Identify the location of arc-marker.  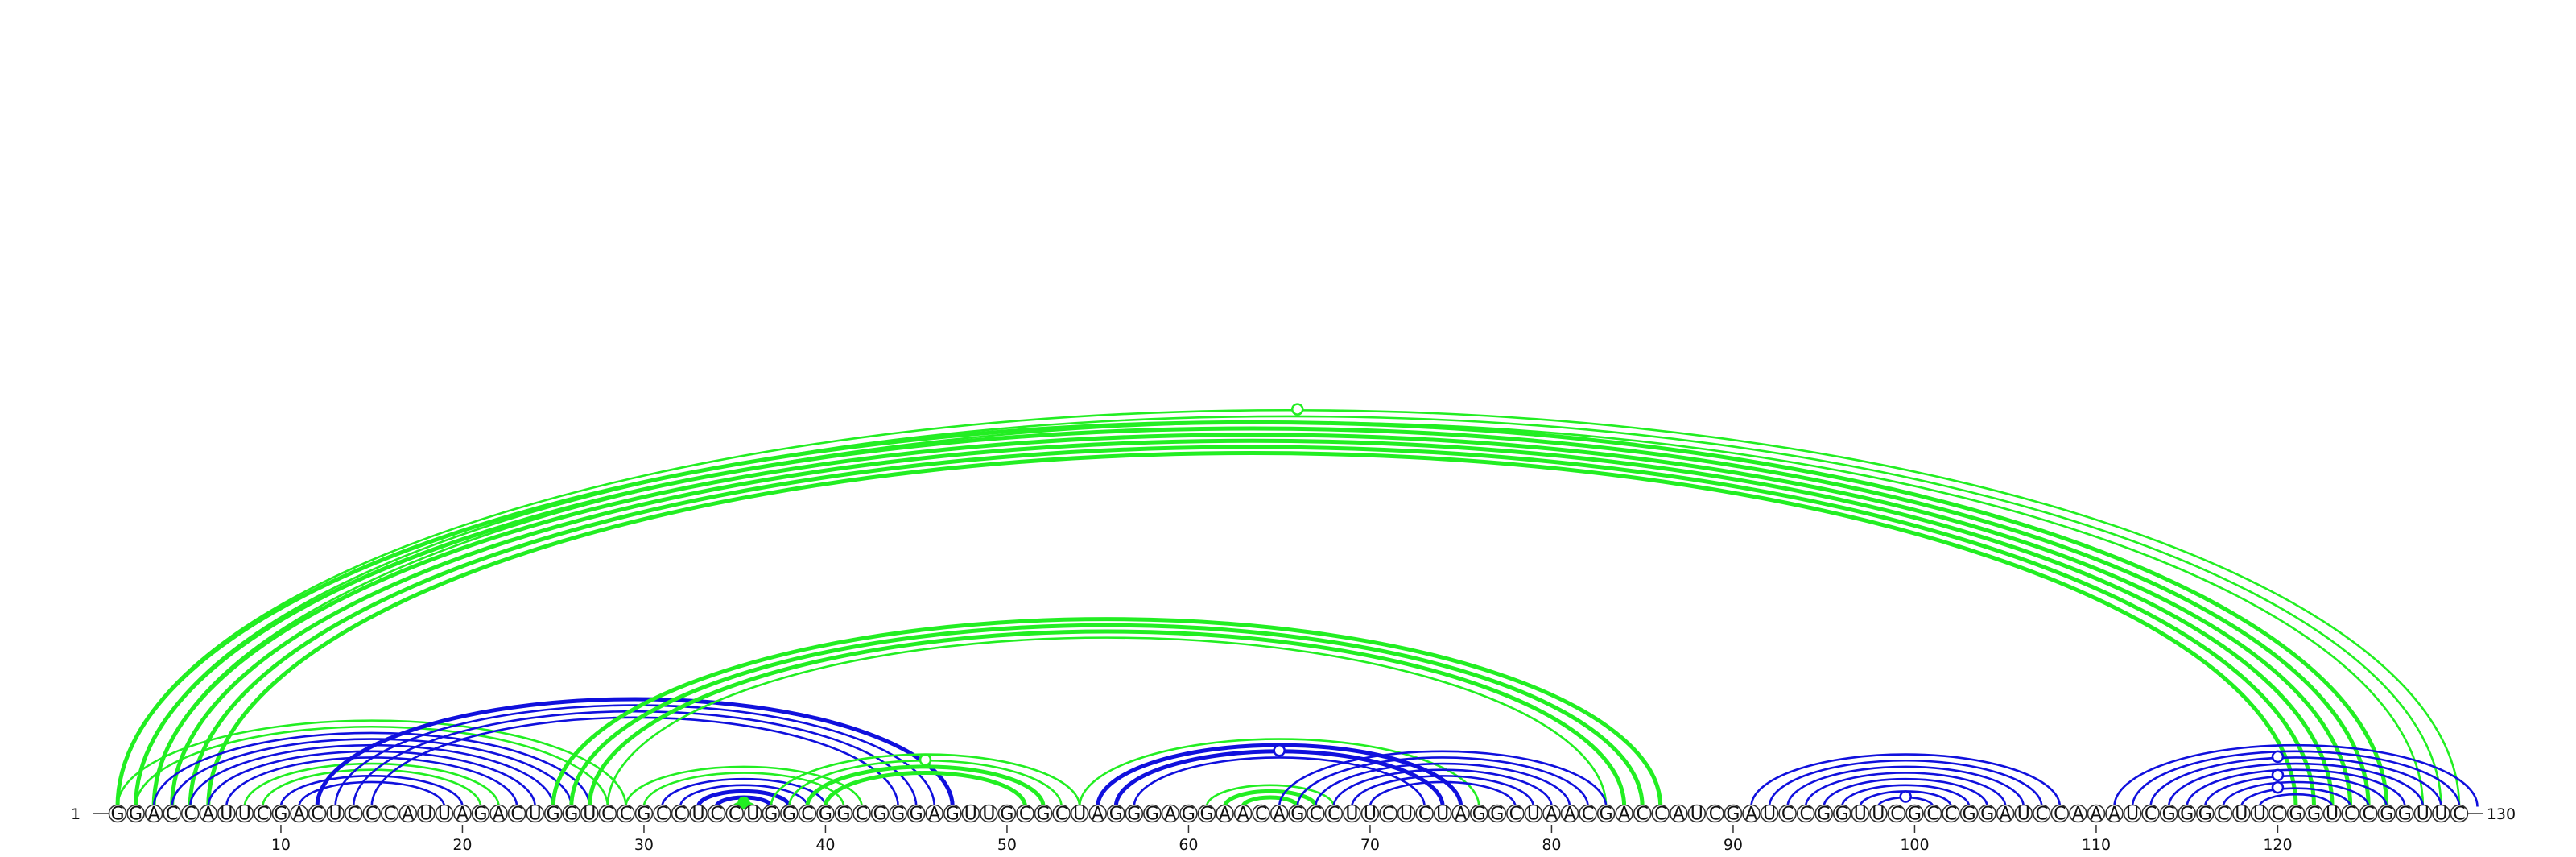
(2278, 775).